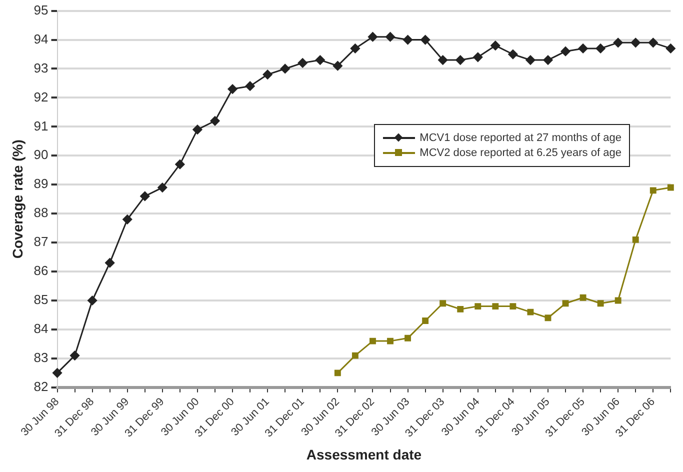 Image resolution: width=683 pixels, height=472 pixels. What do you see at coordinates (17, 199) in the screenshot?
I see `y-axis-title: Coverage rate (%)` at bounding box center [17, 199].